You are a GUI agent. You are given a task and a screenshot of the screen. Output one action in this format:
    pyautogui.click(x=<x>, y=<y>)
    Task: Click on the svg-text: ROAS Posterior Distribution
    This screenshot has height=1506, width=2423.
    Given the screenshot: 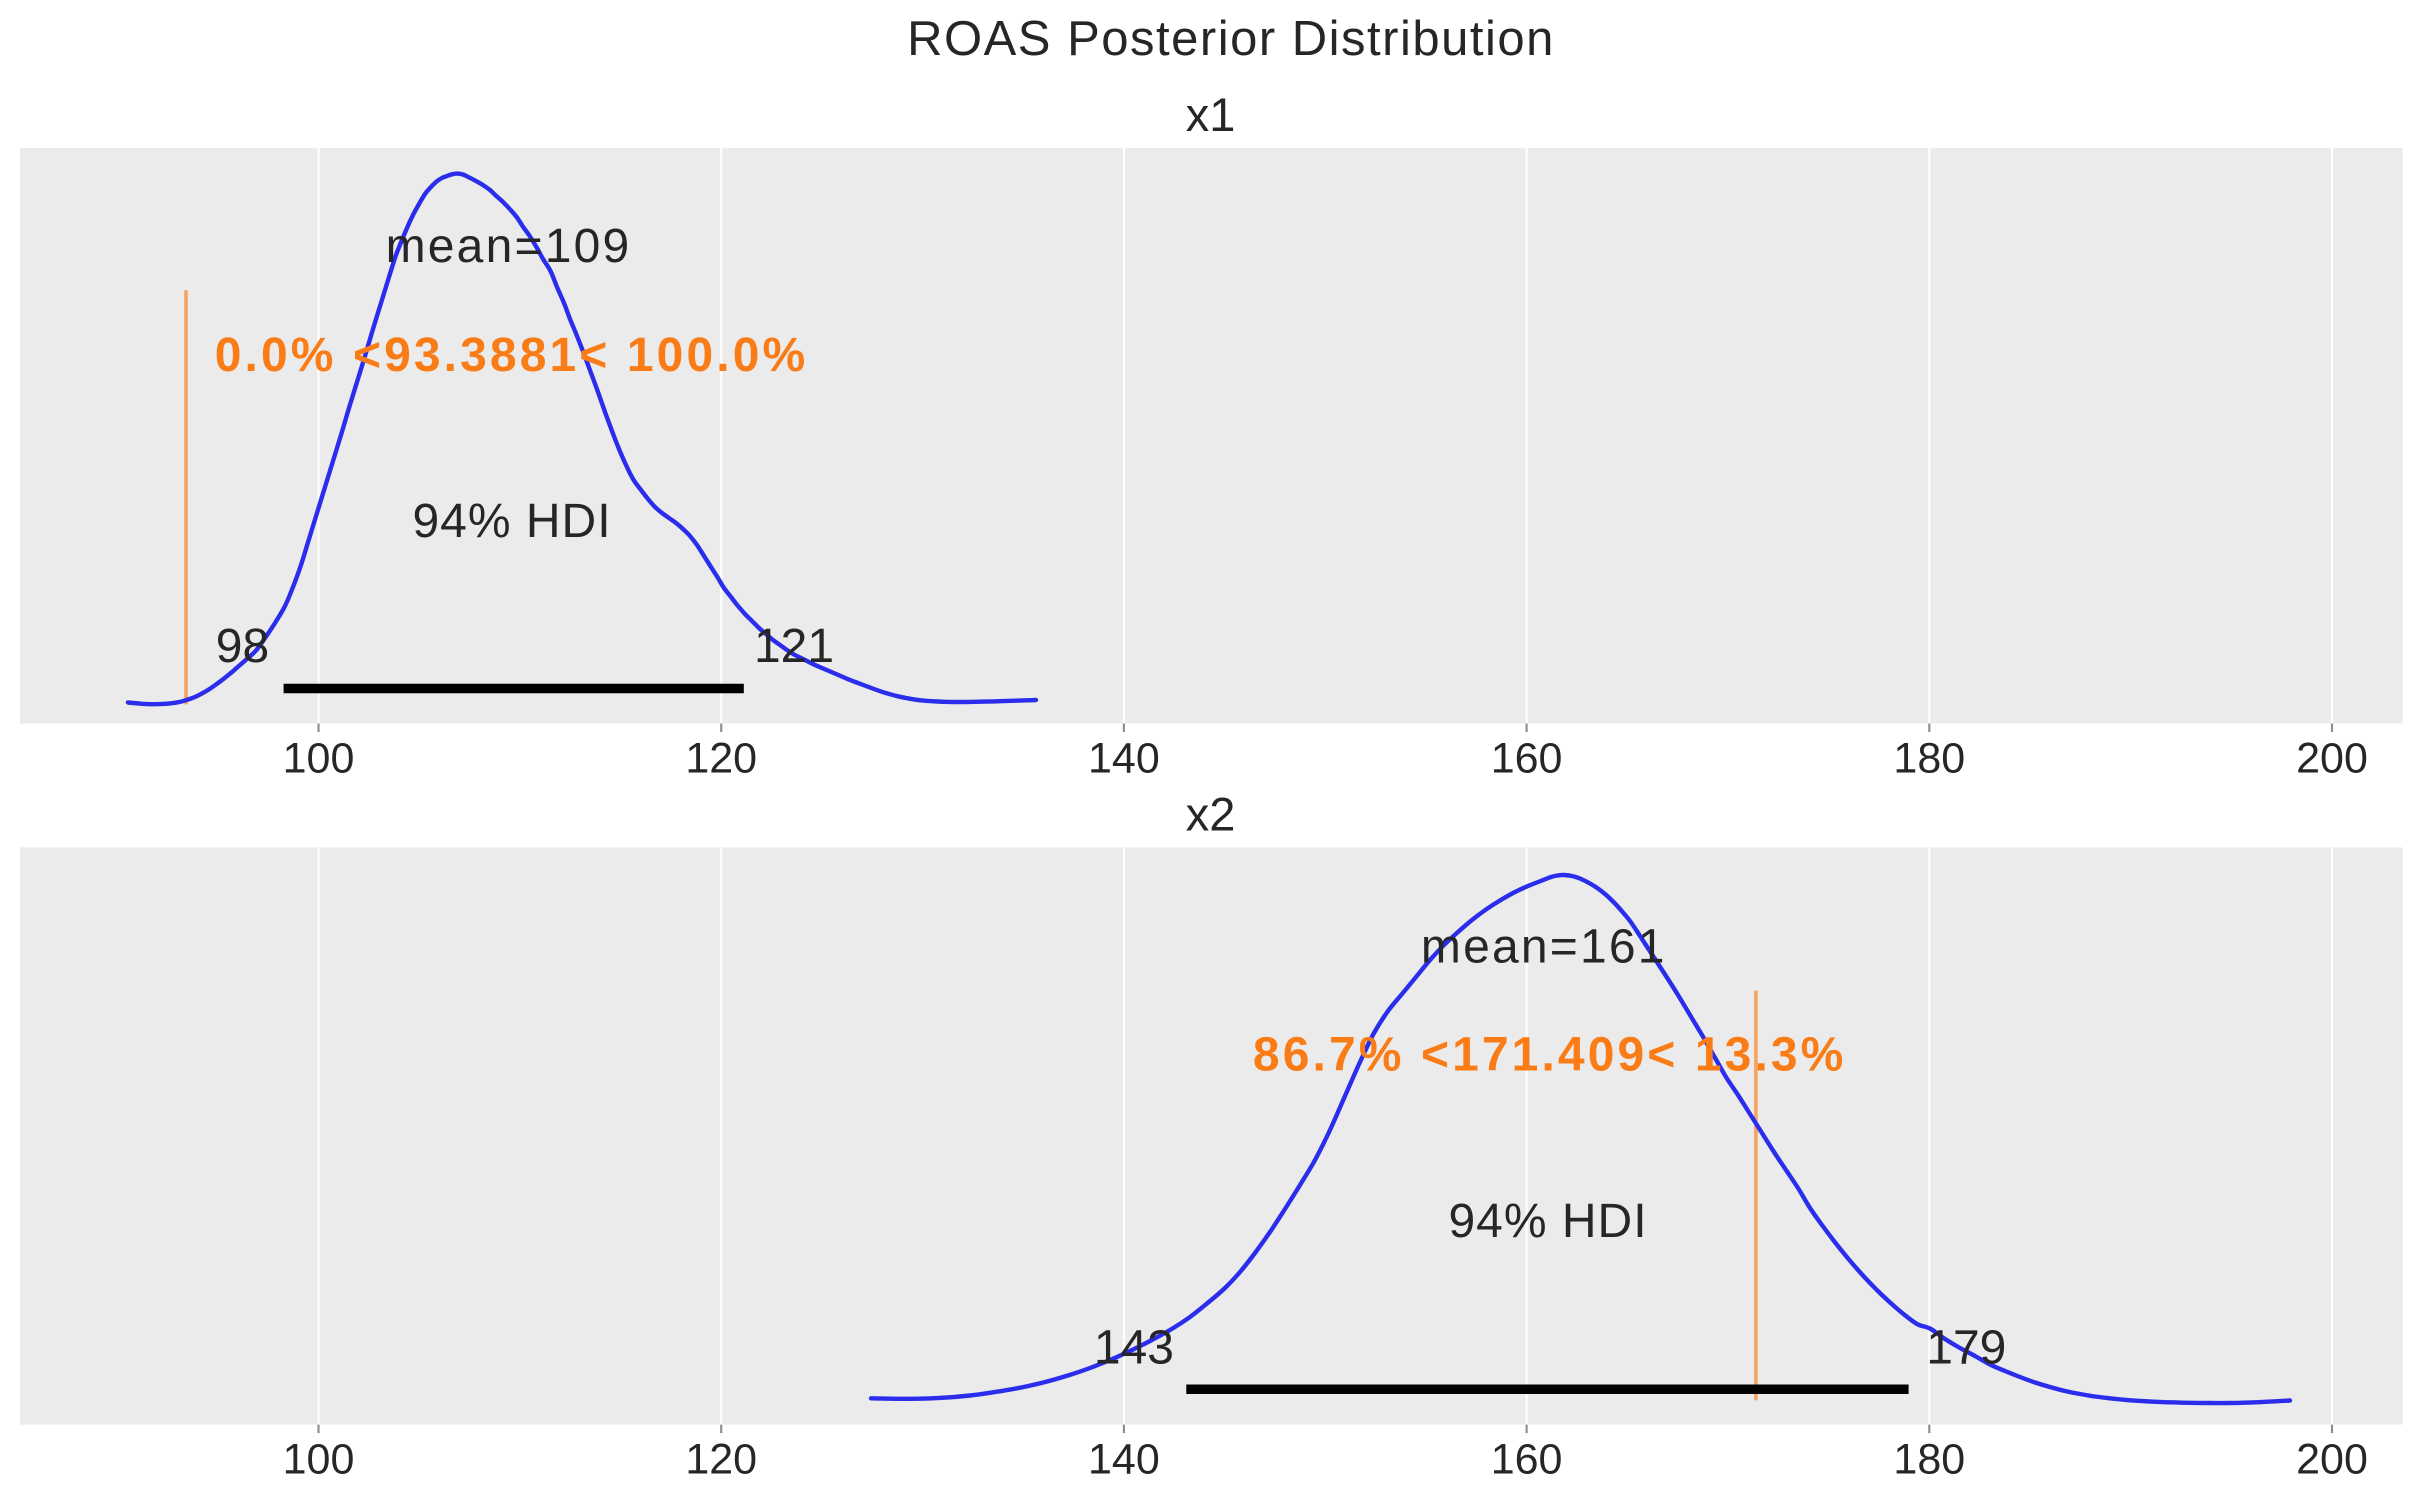 What is the action you would take?
    pyautogui.click(x=1231, y=39)
    